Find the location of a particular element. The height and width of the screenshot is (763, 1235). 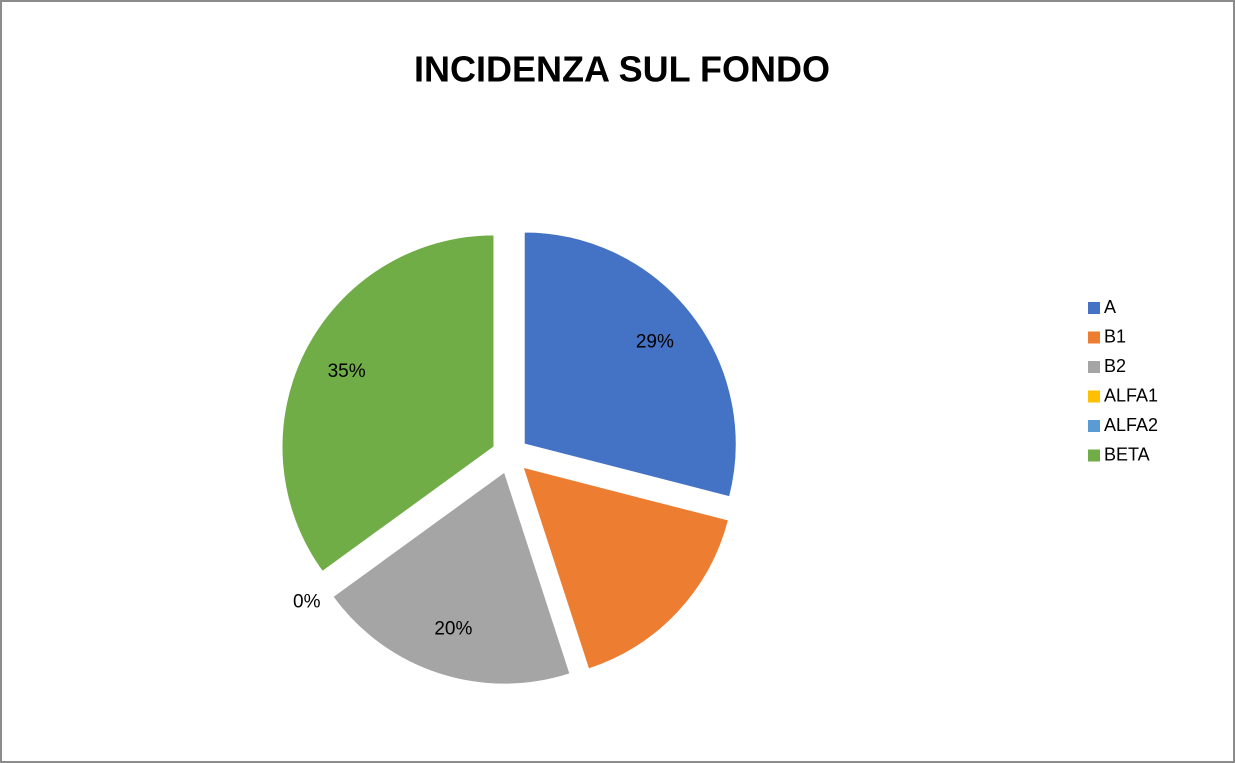

legend-label: A is located at coordinates (1110, 307).